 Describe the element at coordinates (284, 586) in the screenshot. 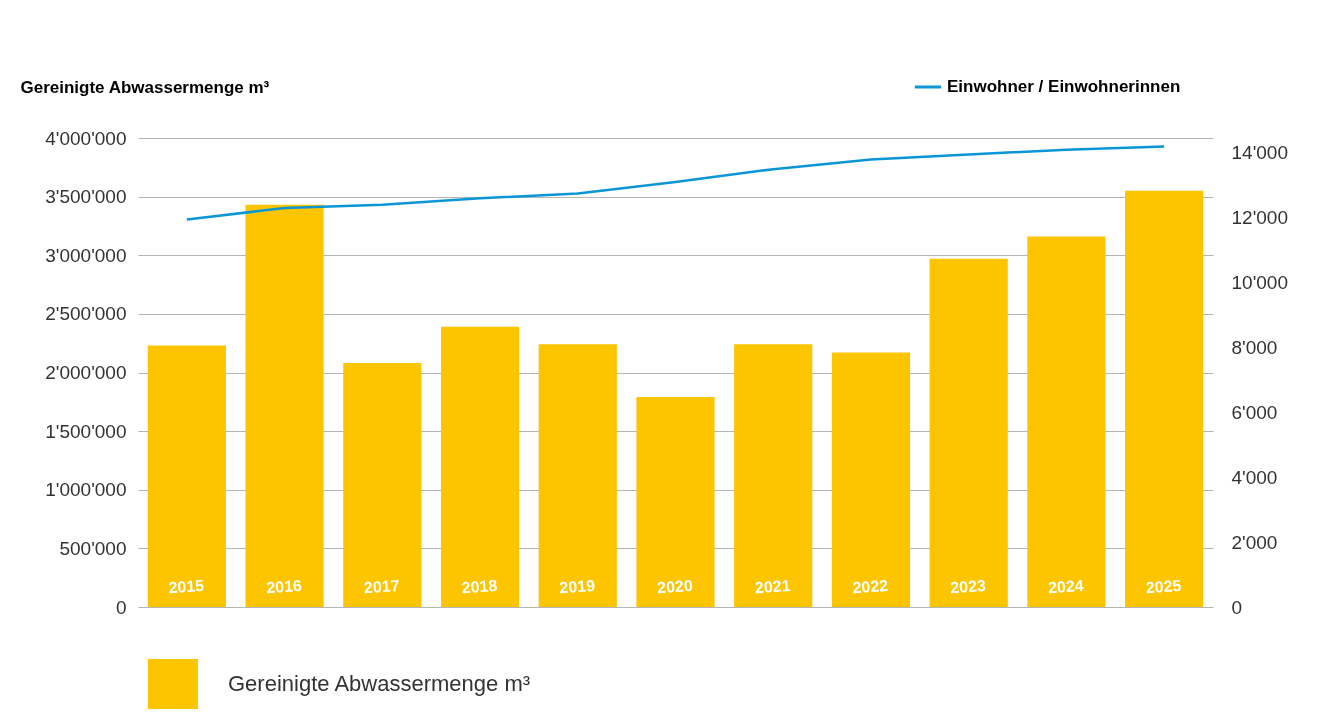

I see `x-tick-label: 2016` at that location.